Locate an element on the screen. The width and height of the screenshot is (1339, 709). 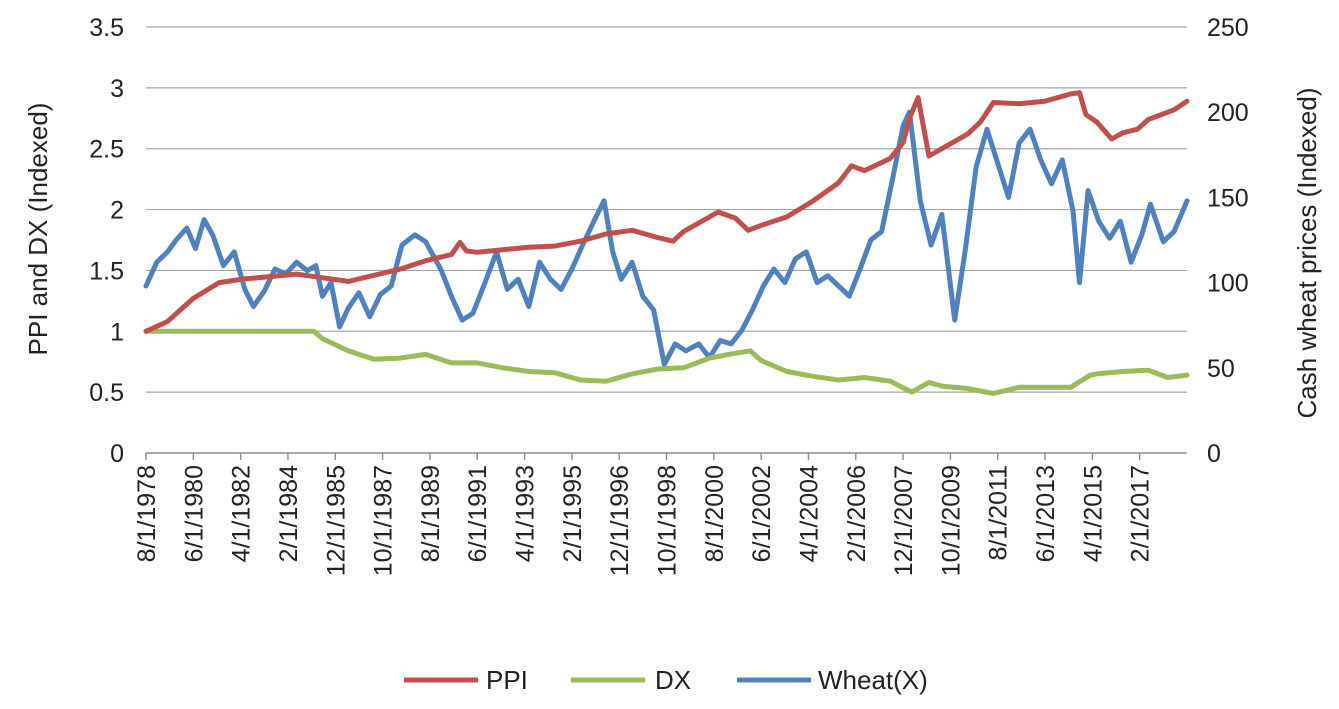
x-tick-label: 6/1/2013 is located at coordinates (1046, 513).